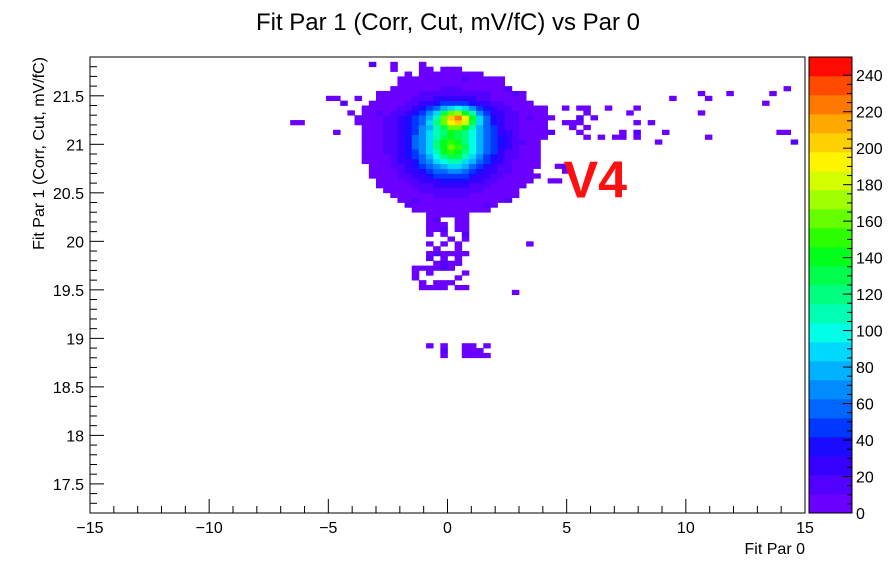 Image resolution: width=896 pixels, height=572 pixels. What do you see at coordinates (845, 289) in the screenshot?
I see `colorbar: 0 20 40 60 80 100 120 140 160 180 200 220 240` at bounding box center [845, 289].